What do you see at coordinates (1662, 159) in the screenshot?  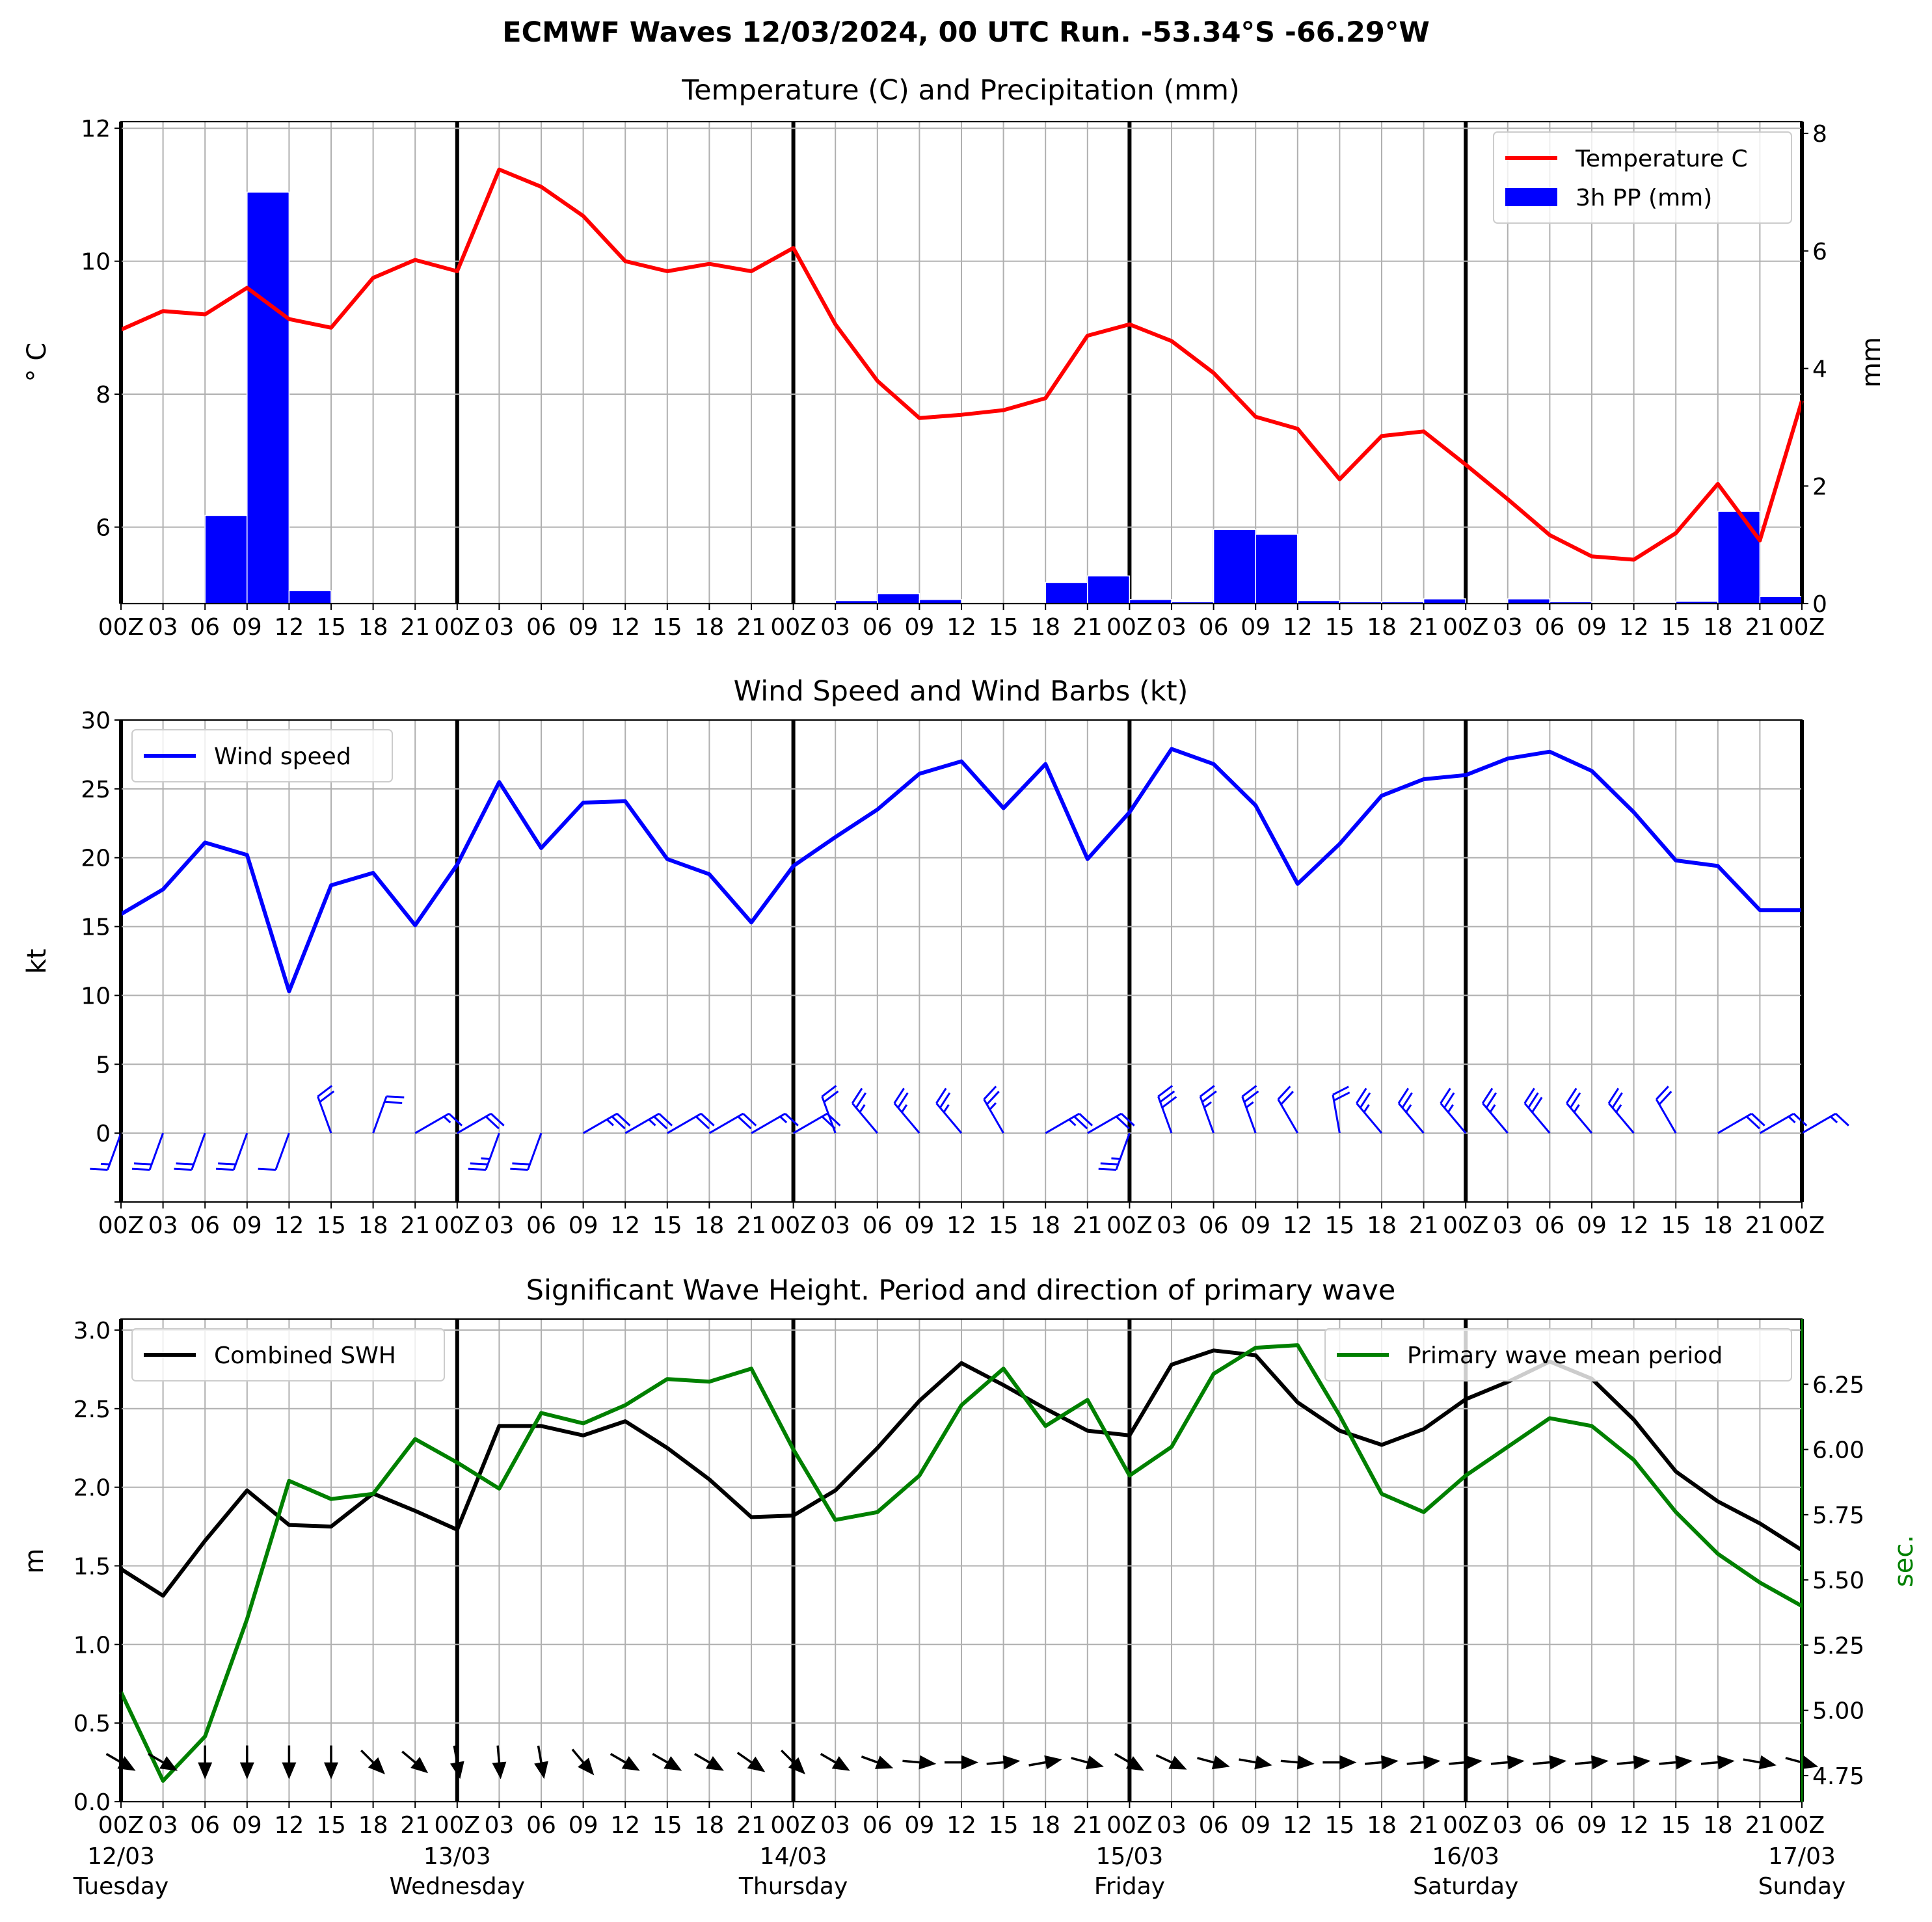 I see `temp-legend-entry-0: Temperature C` at bounding box center [1662, 159].